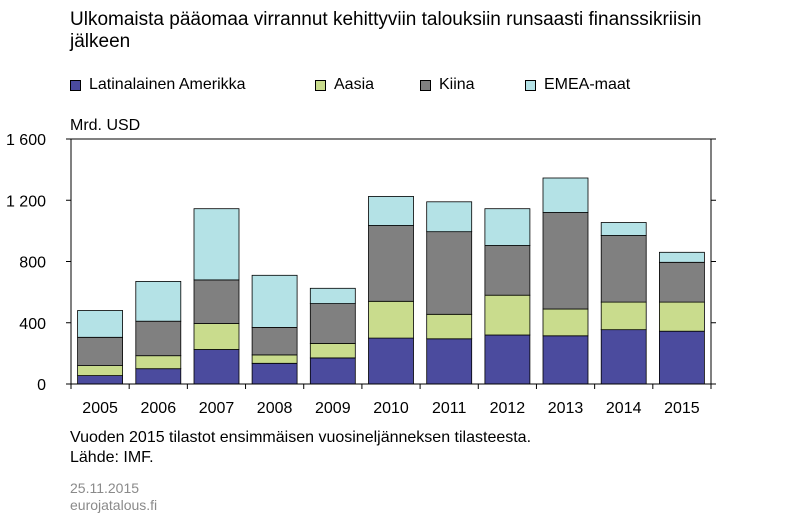  I want to click on x-tick-label: 2011, so click(449, 408).